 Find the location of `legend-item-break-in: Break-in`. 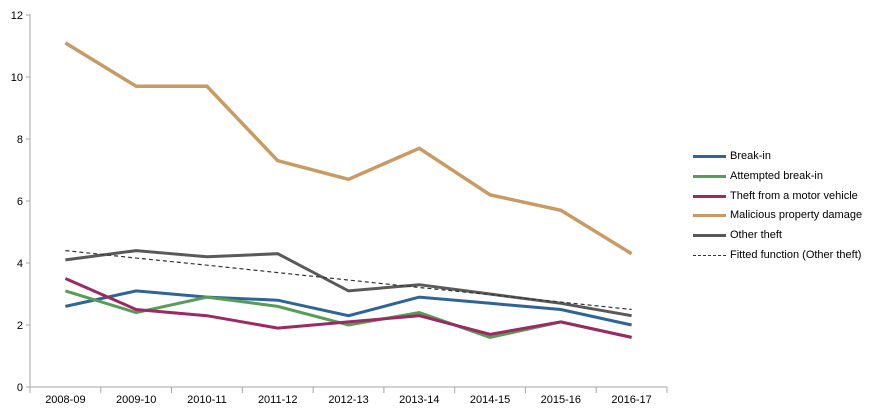

legend-item-break-in: Break-in is located at coordinates (777, 157).